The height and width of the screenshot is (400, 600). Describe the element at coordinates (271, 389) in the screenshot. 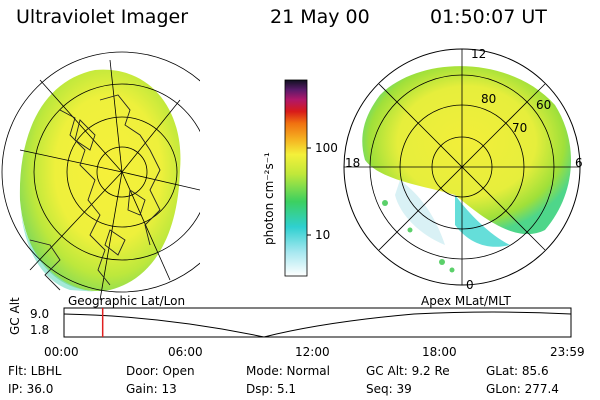

I see `dsp-info: Dsp: 5.1` at that location.